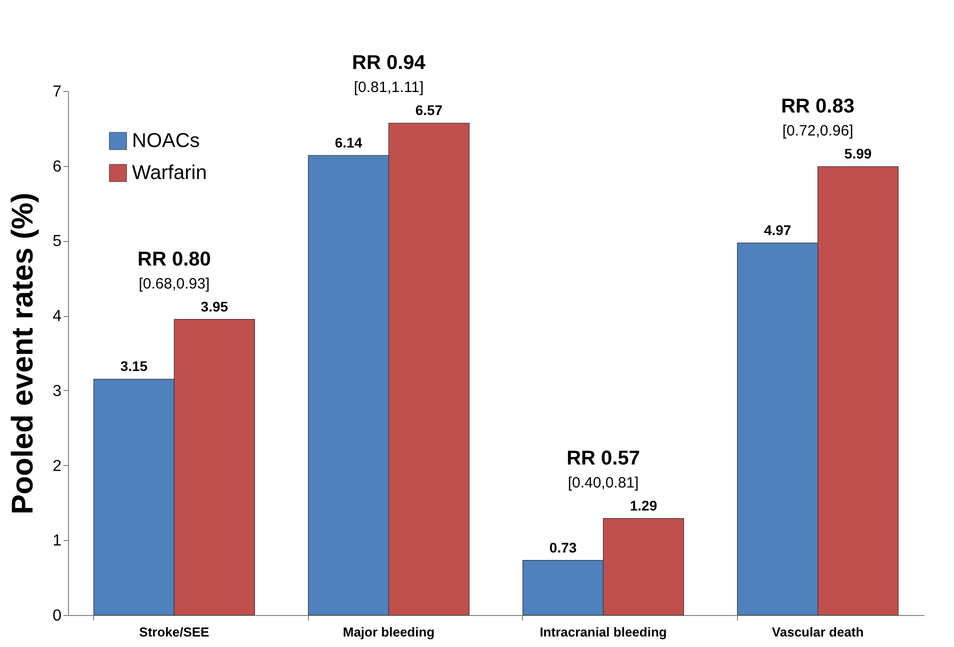  I want to click on x-tick-label: Vascular death, so click(818, 632).